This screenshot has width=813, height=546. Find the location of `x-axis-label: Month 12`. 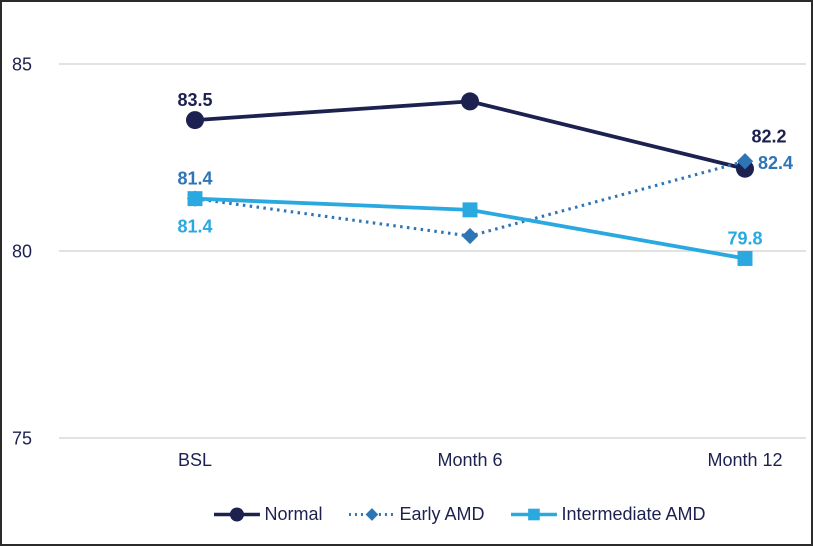

x-axis-label: Month 12 is located at coordinates (744, 460).